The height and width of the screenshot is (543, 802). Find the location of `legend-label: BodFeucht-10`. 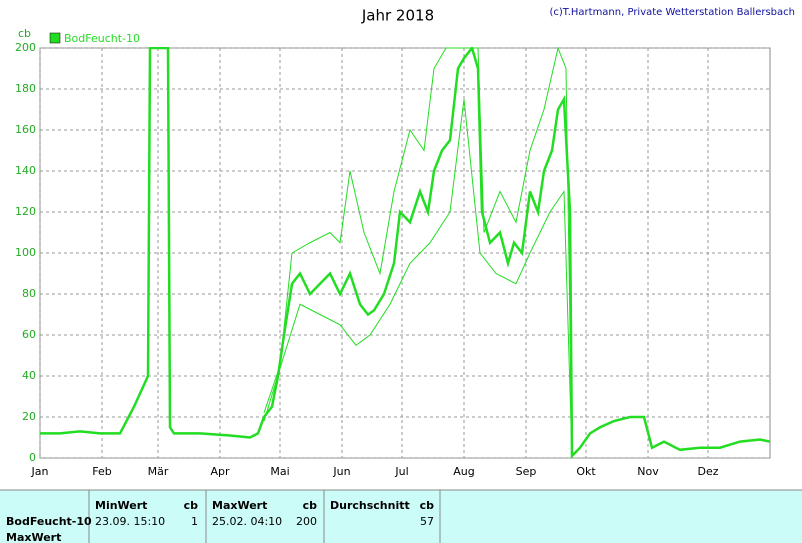

legend-label: BodFeucht-10 is located at coordinates (102, 38).